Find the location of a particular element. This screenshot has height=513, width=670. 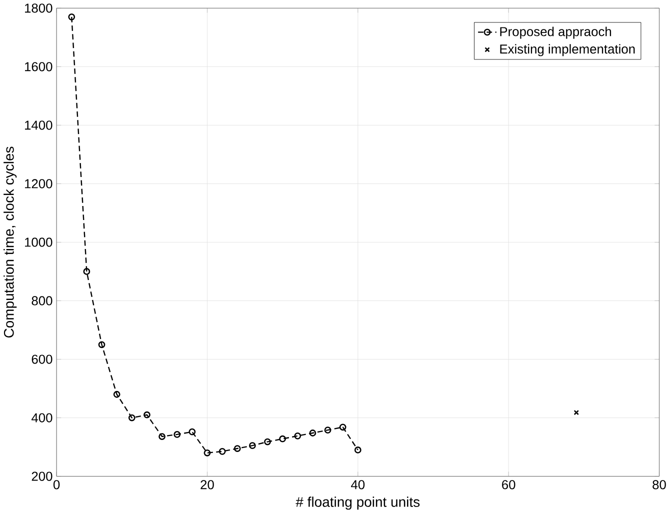

x-tick-label: 20 is located at coordinates (207, 485).